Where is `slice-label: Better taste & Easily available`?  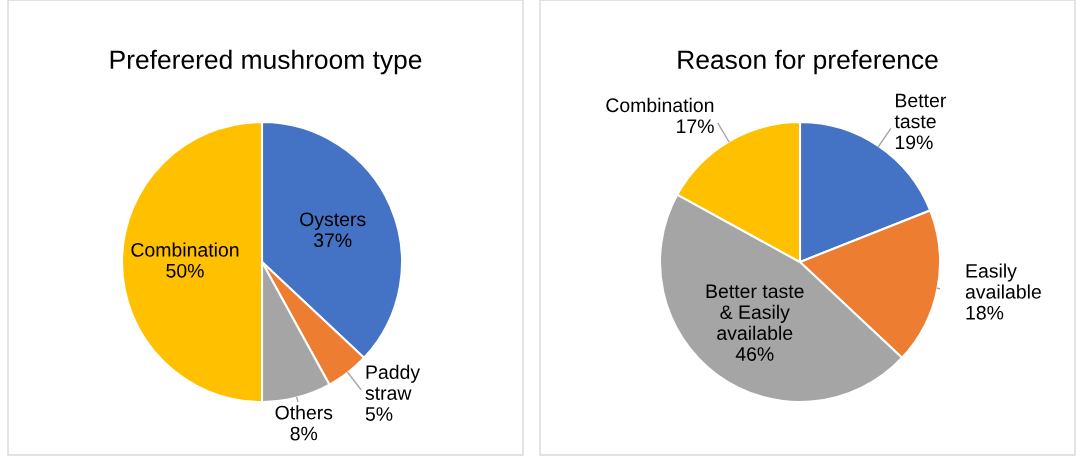
slice-label: Better taste & Easily available is located at coordinates (755, 312).